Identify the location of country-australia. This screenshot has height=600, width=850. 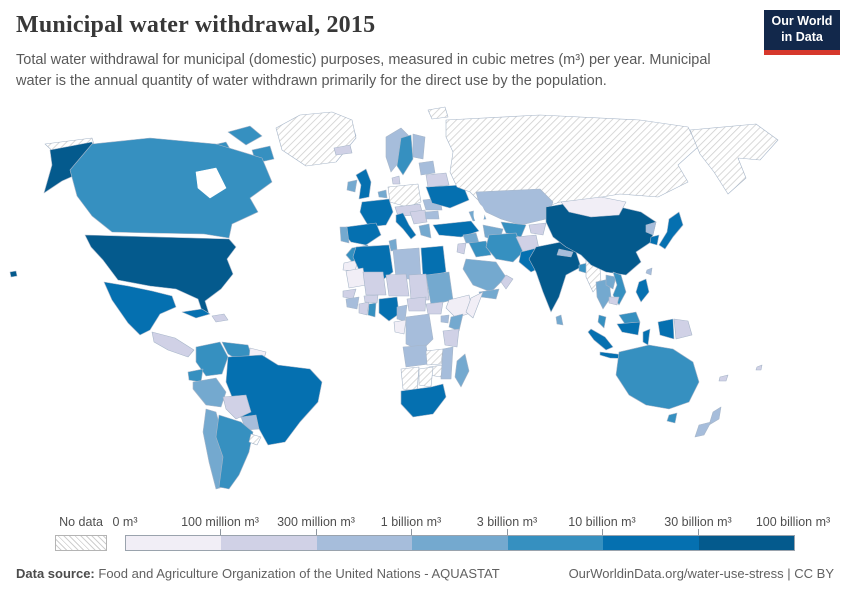
(657, 377).